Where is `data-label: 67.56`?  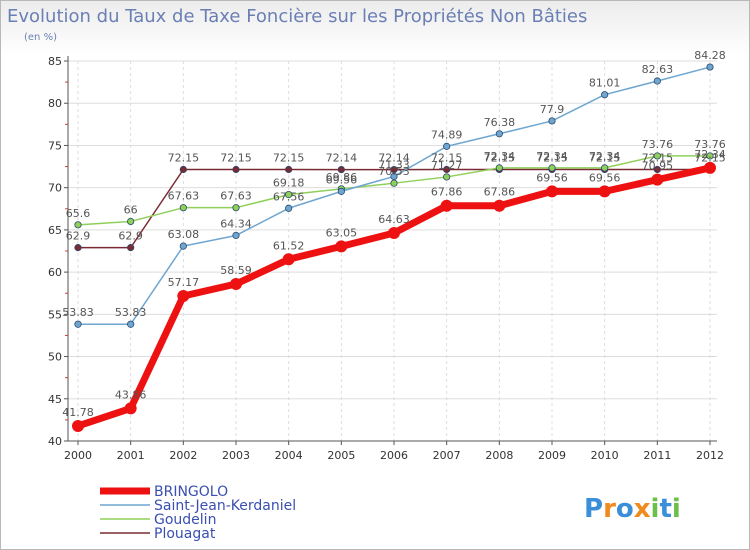
data-label: 67.56 is located at coordinates (289, 196).